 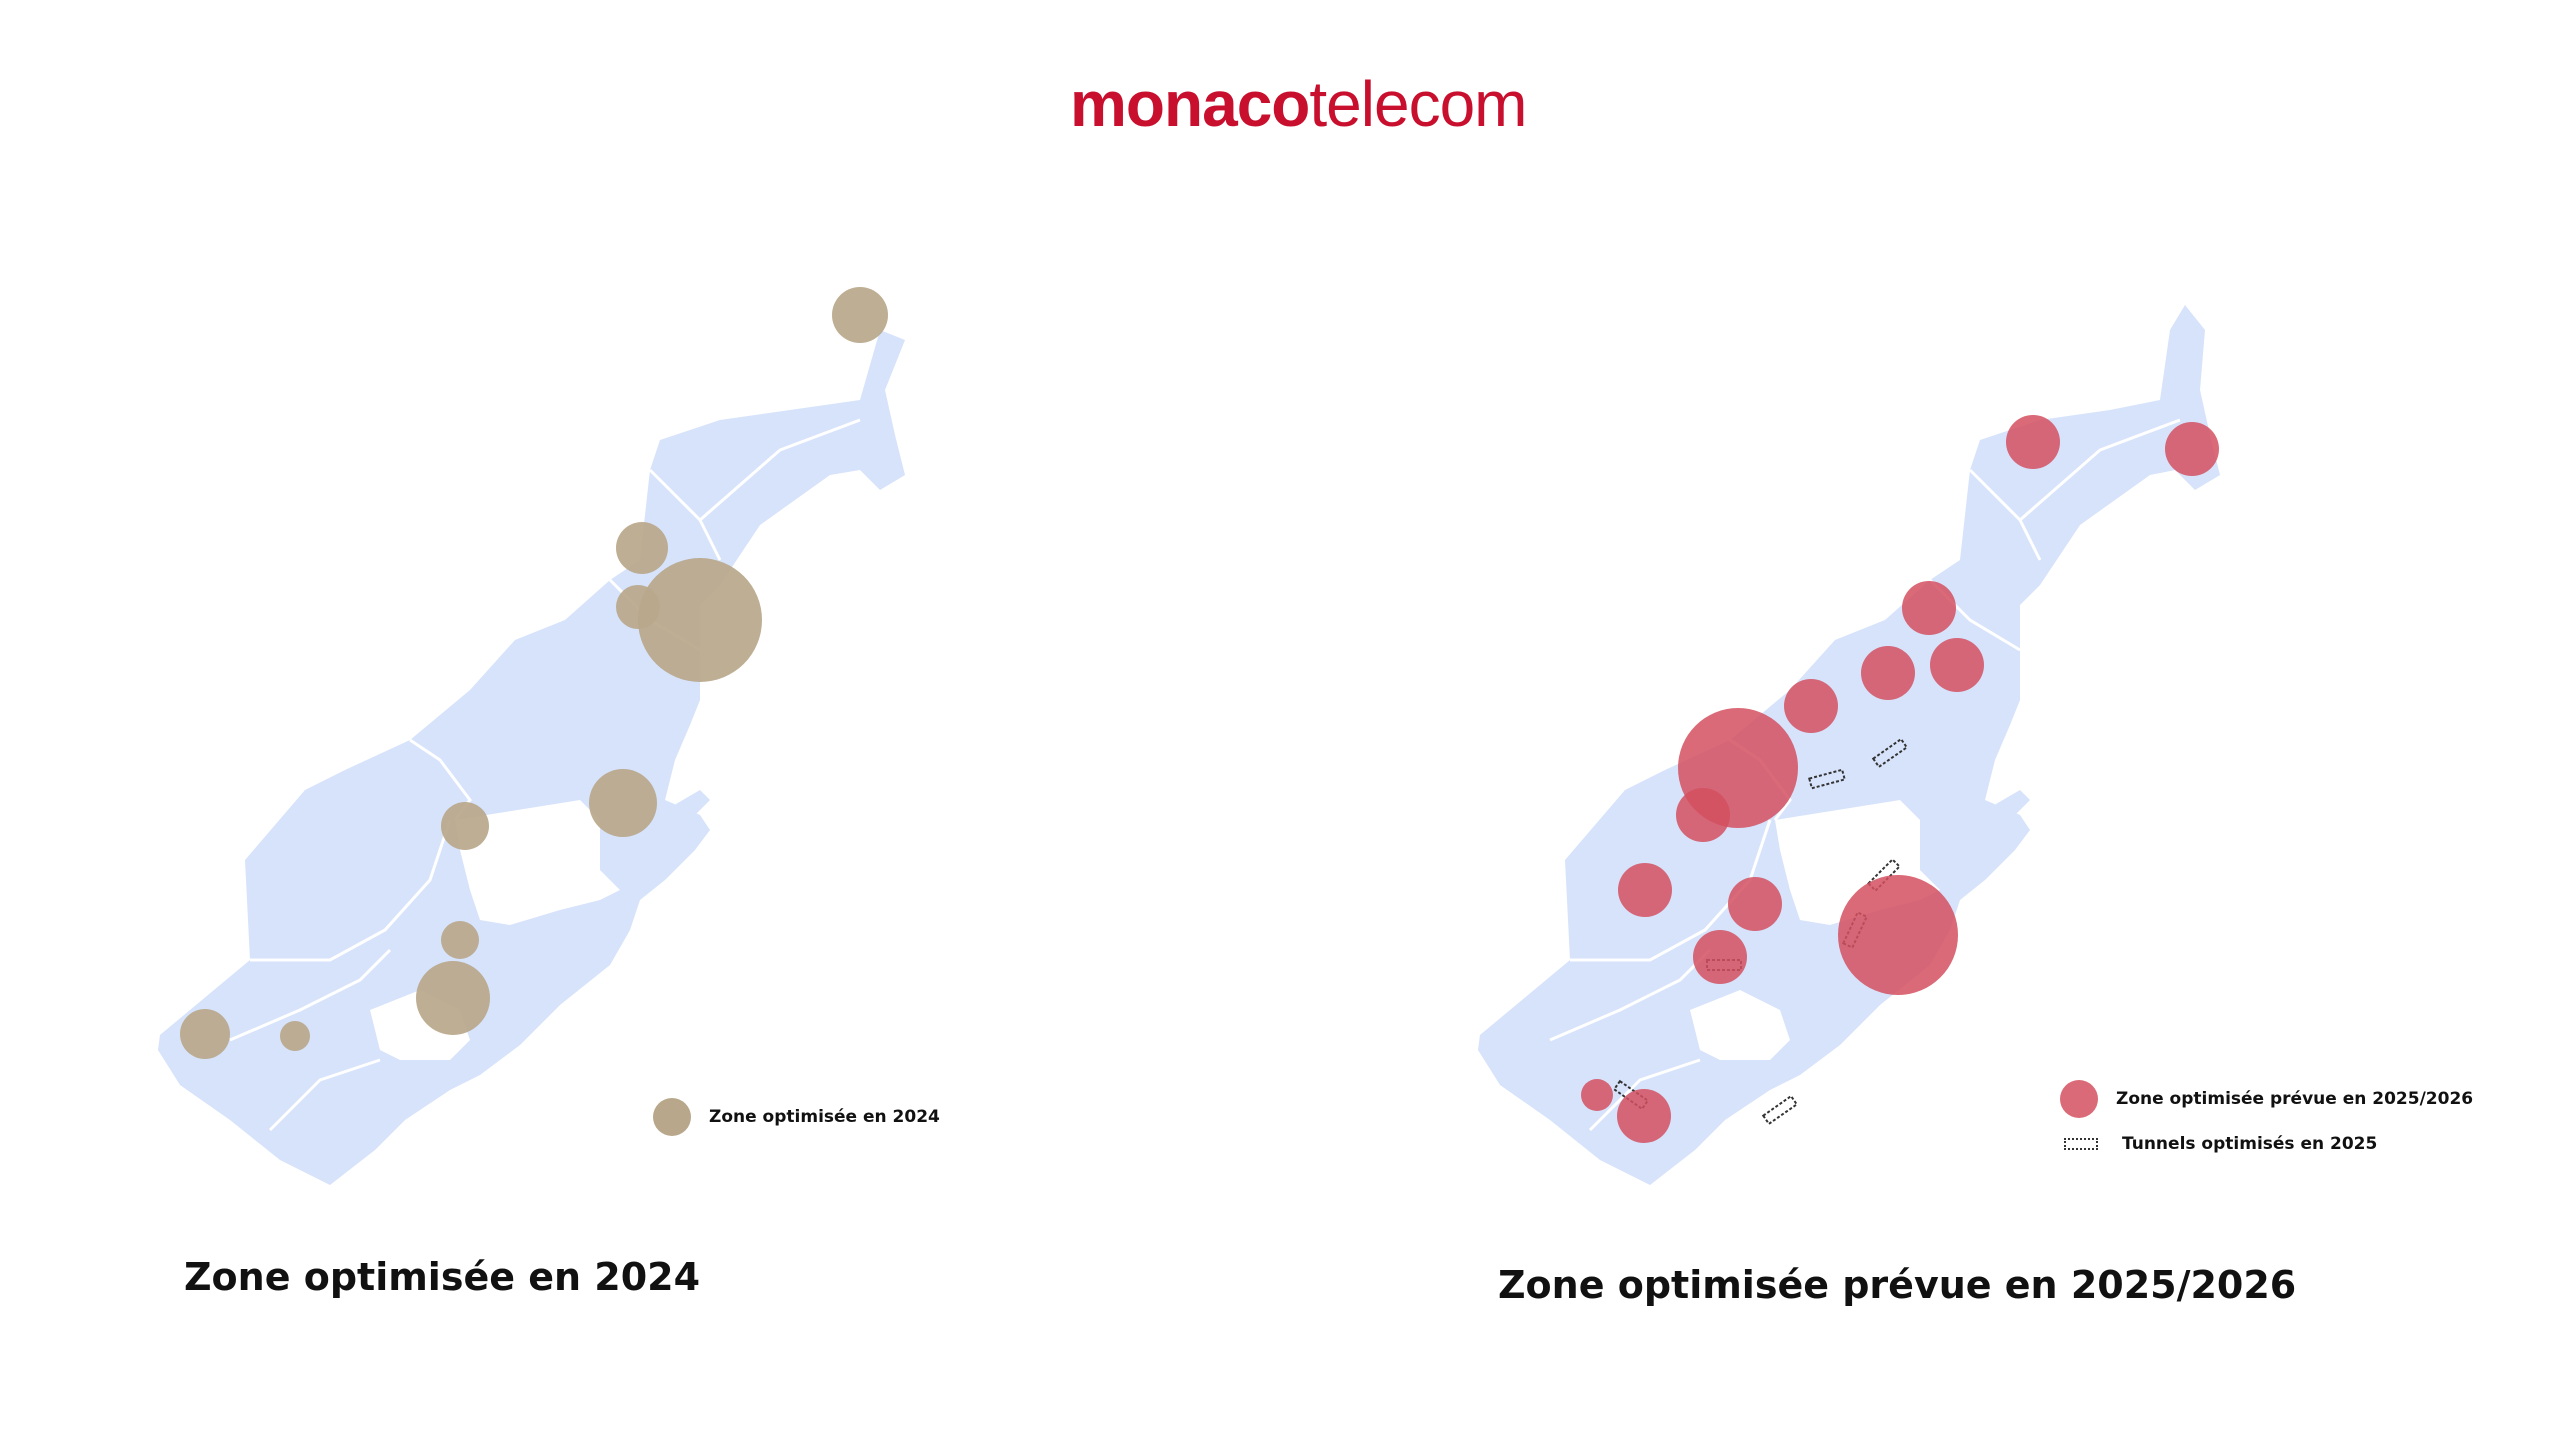 I want to click on legend-zone-2024-label: Zone optimisée en 2024, so click(x=824, y=1117).